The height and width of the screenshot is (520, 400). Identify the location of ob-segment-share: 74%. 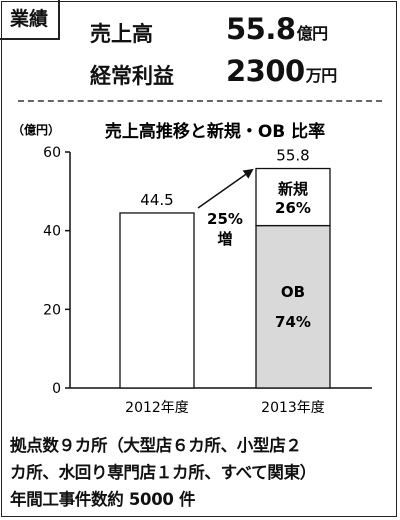
(293, 322).